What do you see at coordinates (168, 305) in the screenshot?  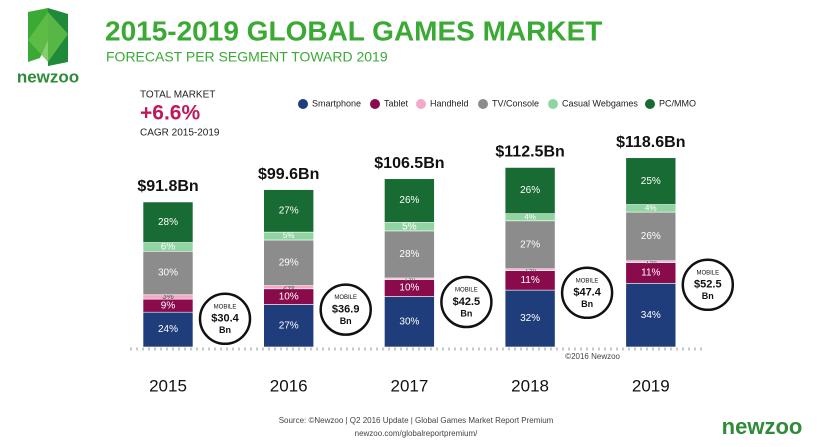 I see `segment-label: 9%` at bounding box center [168, 305].